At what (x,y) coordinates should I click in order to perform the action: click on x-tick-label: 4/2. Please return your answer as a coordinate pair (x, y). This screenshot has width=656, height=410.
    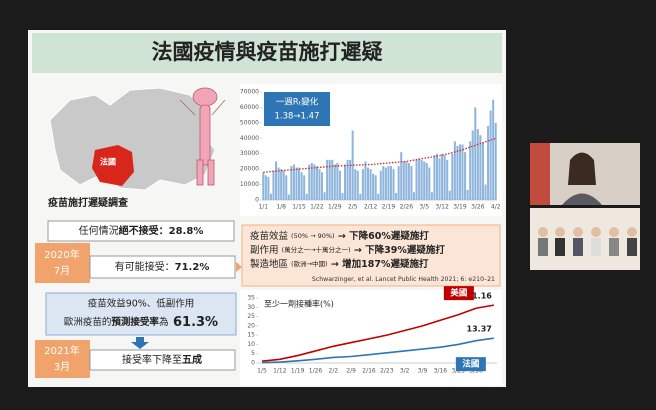
    Looking at the image, I should click on (496, 207).